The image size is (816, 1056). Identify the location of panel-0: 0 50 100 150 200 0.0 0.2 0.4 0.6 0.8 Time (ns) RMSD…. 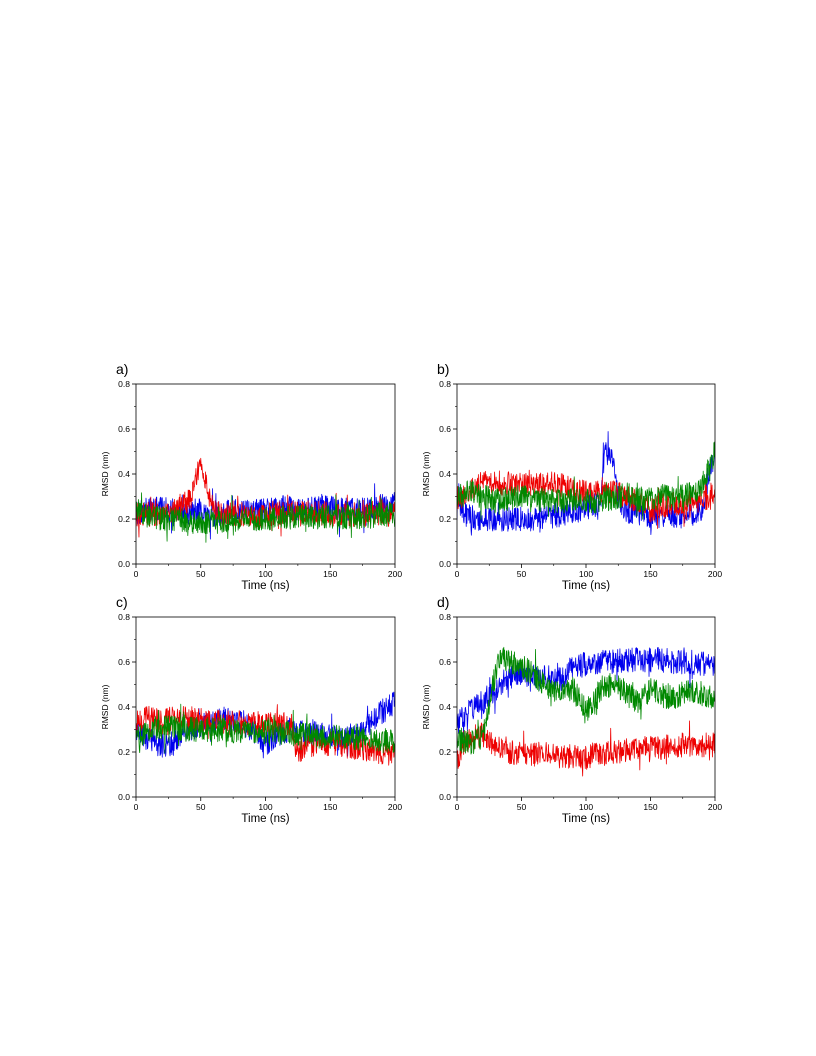
(251, 476).